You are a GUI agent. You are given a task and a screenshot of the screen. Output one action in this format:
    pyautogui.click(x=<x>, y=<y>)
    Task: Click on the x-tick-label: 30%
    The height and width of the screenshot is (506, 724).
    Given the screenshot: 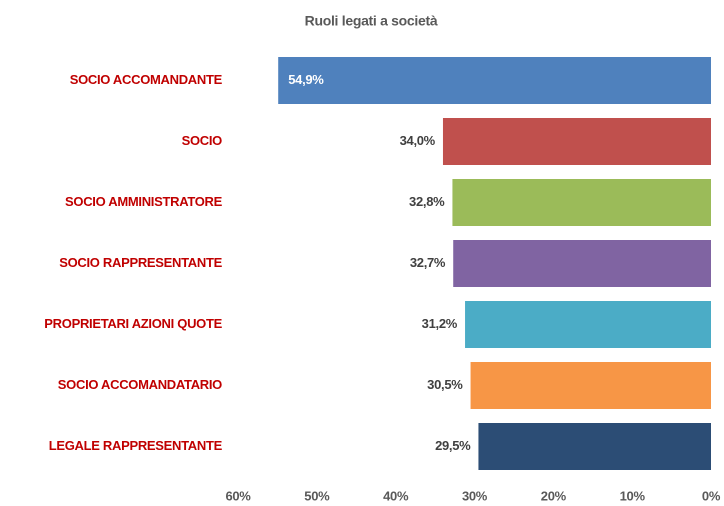 What is the action you would take?
    pyautogui.click(x=475, y=495)
    